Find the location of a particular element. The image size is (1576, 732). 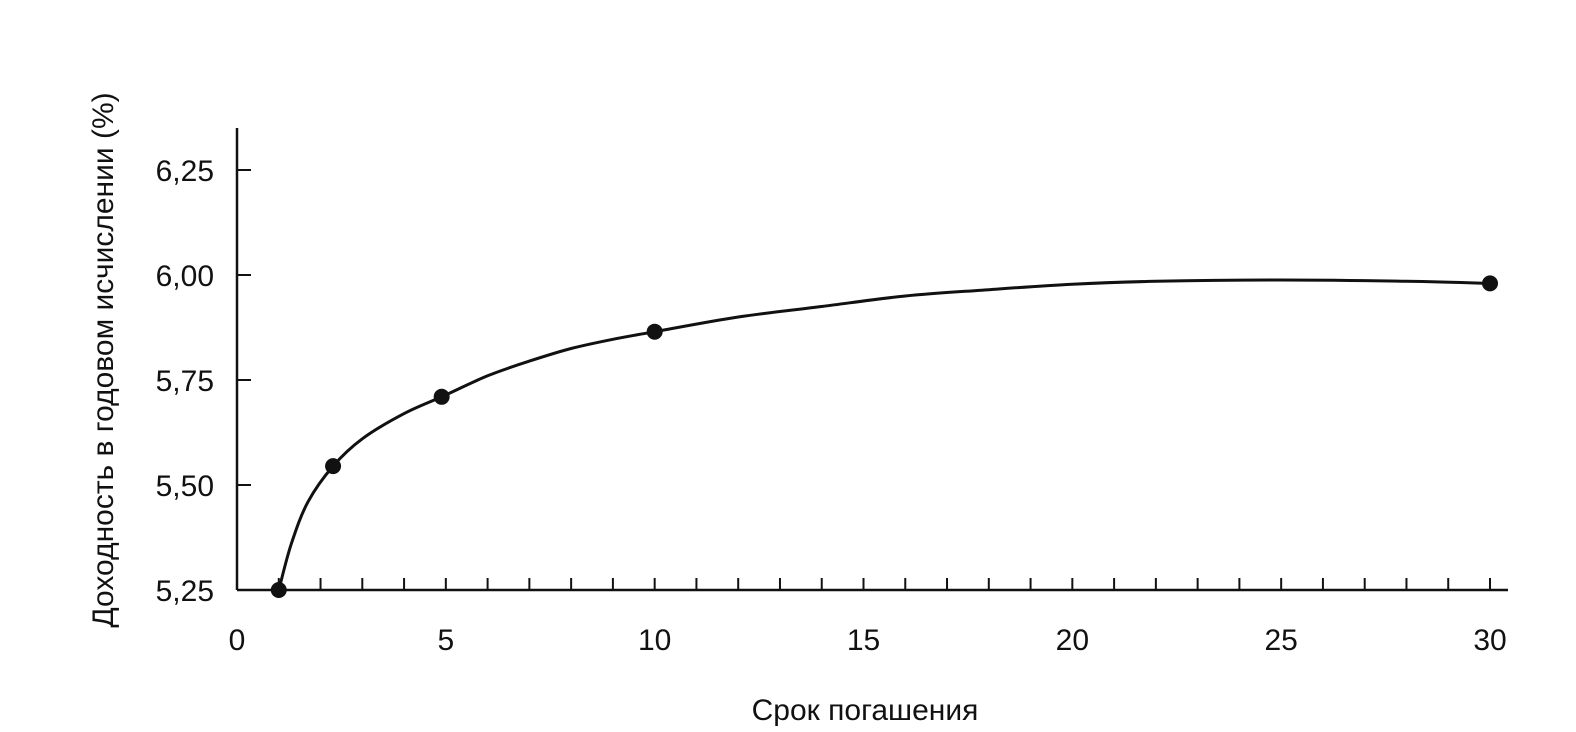

x-tick-label: 10 is located at coordinates (654, 640).